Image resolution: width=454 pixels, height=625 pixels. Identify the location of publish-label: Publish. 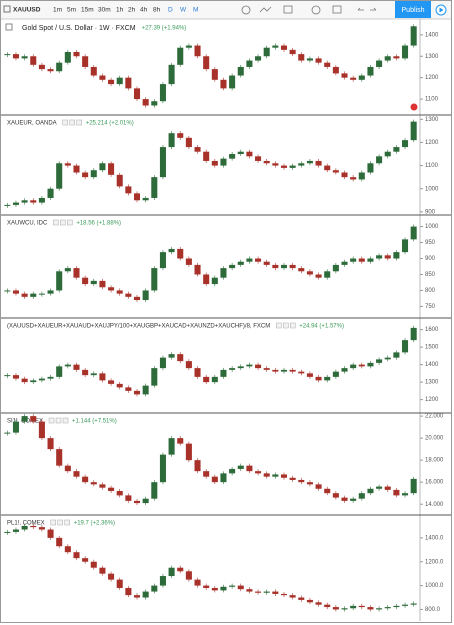
(413, 10).